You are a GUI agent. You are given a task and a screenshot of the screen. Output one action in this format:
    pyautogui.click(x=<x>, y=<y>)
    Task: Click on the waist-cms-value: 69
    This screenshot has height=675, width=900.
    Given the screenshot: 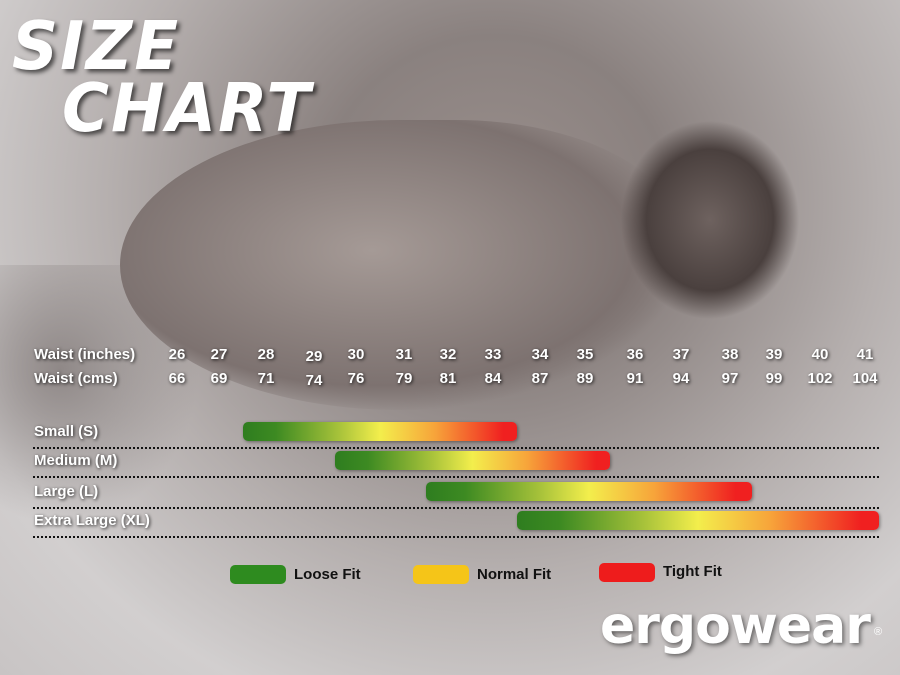 What is the action you would take?
    pyautogui.click(x=219, y=378)
    